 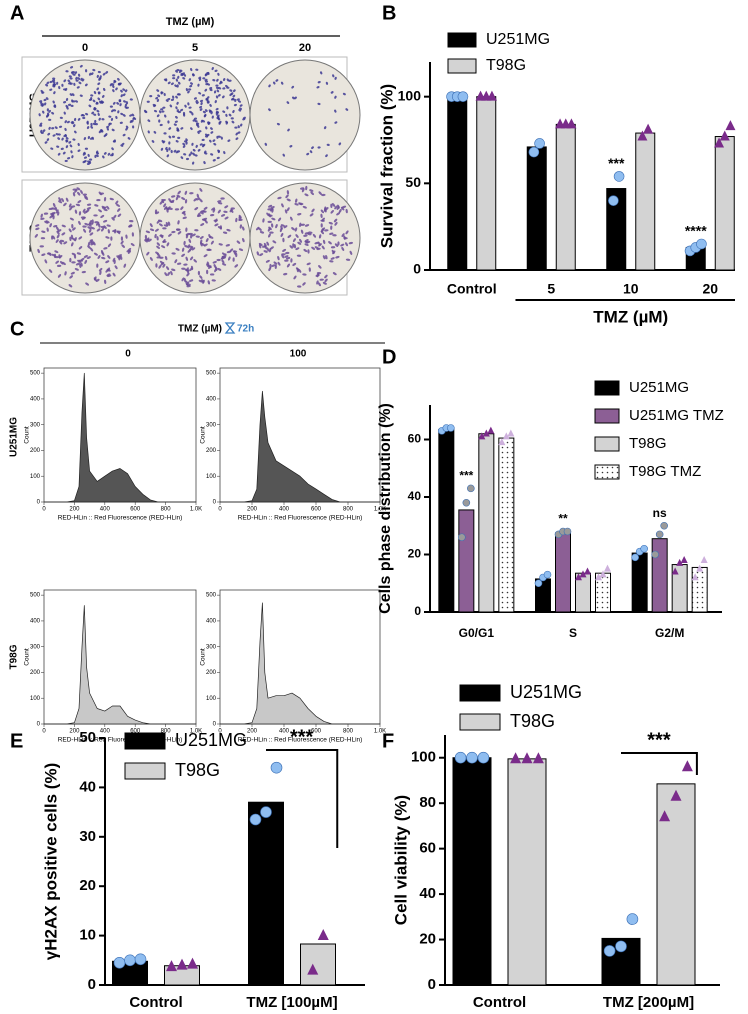 What do you see at coordinates (607, 416) in the screenshot?
I see `legend-swatch` at bounding box center [607, 416].